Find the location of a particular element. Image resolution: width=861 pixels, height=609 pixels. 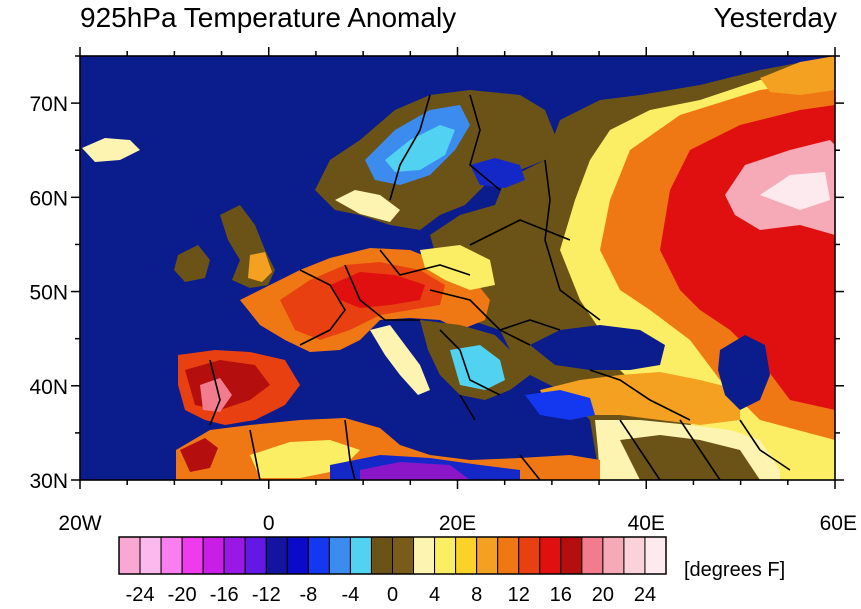

lat-tick-label: 70N is located at coordinates (48, 104).